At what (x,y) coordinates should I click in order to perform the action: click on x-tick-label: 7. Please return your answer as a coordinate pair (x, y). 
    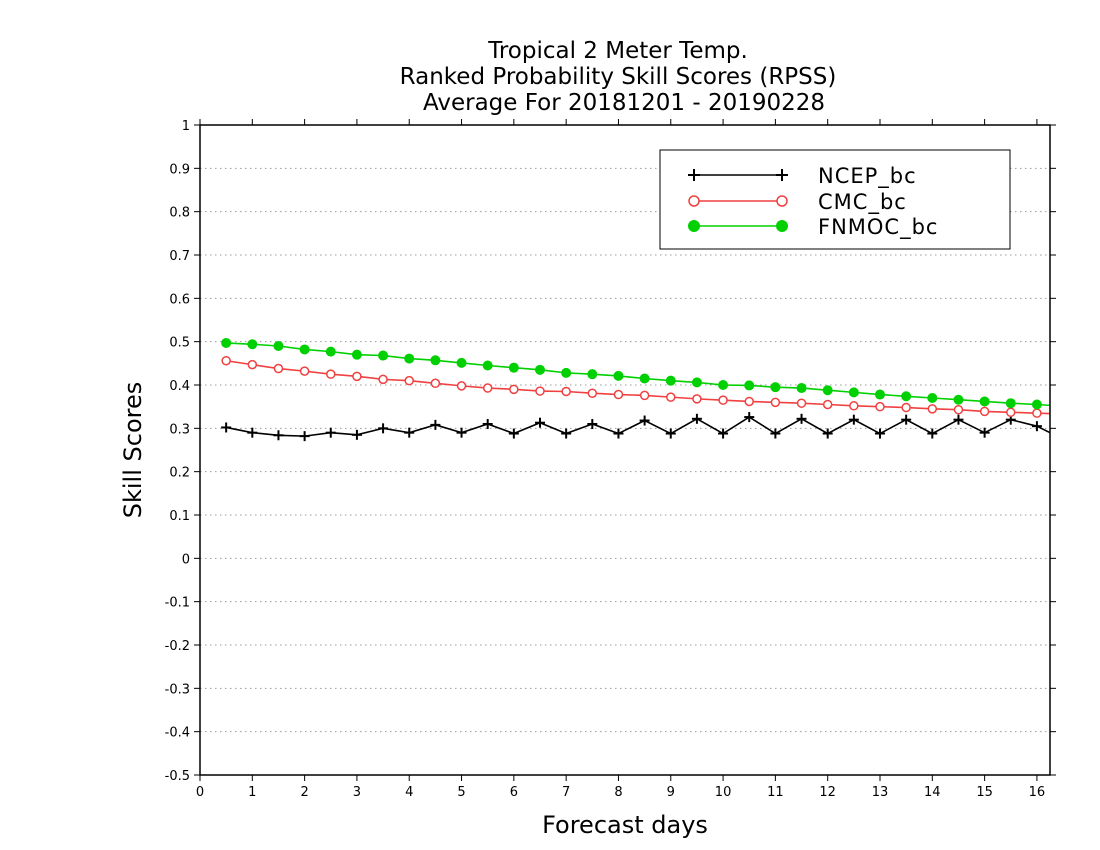
    Looking at the image, I should click on (566, 792).